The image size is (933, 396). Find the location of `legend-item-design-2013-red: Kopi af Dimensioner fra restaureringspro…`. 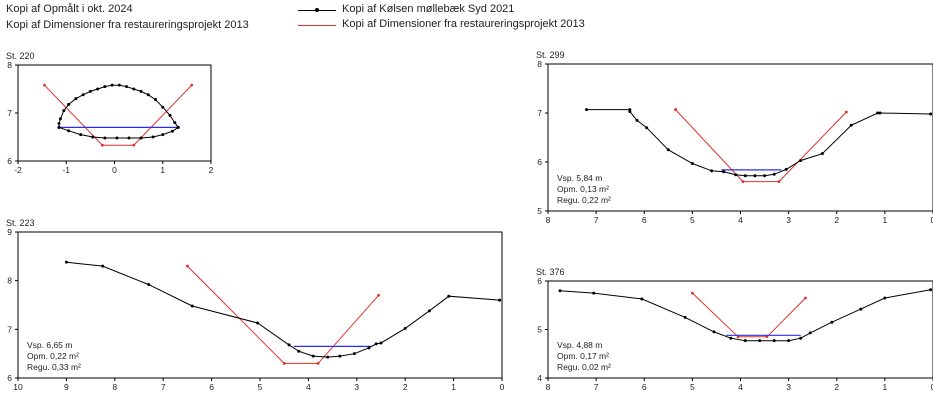

legend-item-design-2013-red: Kopi af Dimensioner fra restaureringspro… is located at coordinates (463, 24).